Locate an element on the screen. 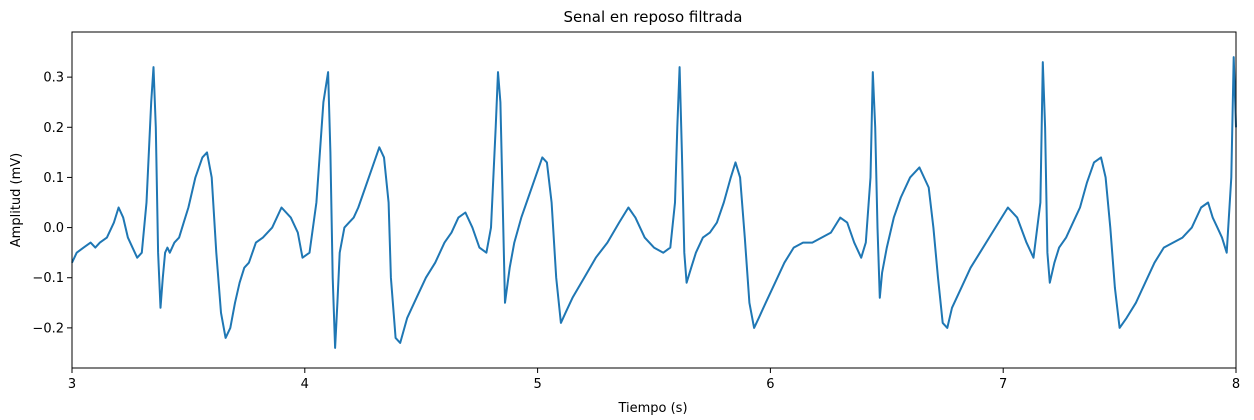 This screenshot has height=420, width=1254. x-axis-label: Tiempo (s) is located at coordinates (652, 408).